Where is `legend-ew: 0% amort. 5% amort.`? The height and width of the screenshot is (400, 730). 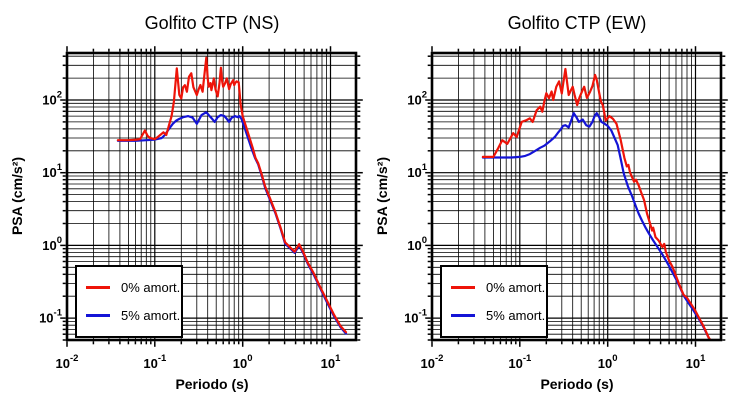 legend-ew: 0% amort. 5% amort. is located at coordinates (494, 301).